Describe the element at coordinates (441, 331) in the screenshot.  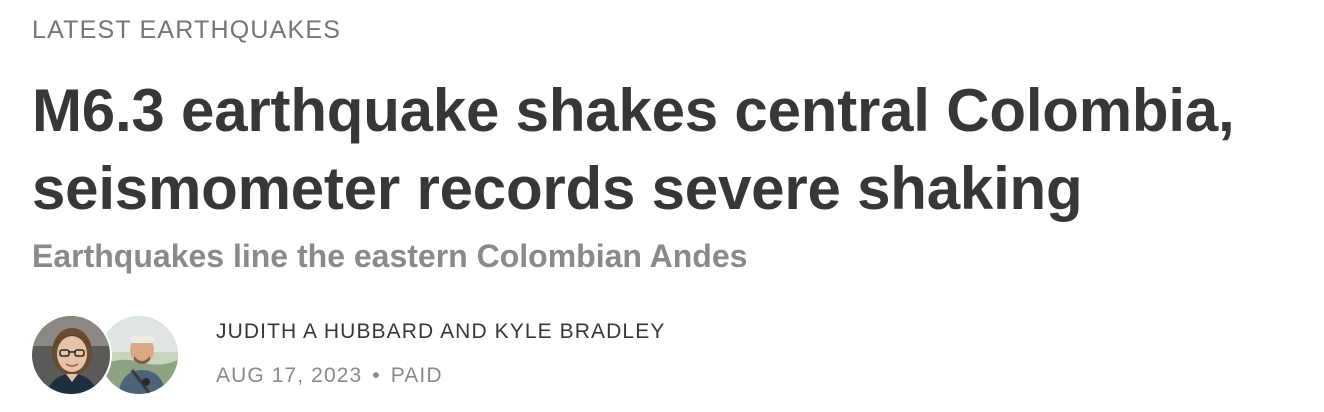
I see `byline-authors-link: JUDITH A HUBBARD AND KYLE BRADLEY` at that location.